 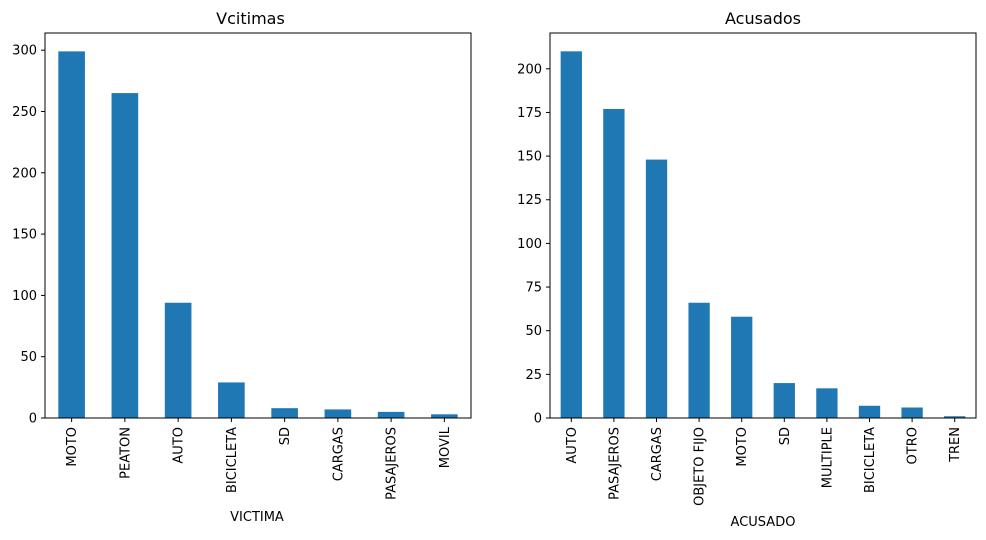 I want to click on acusados-x-tick-label-0: AUTO, so click(x=572, y=445).